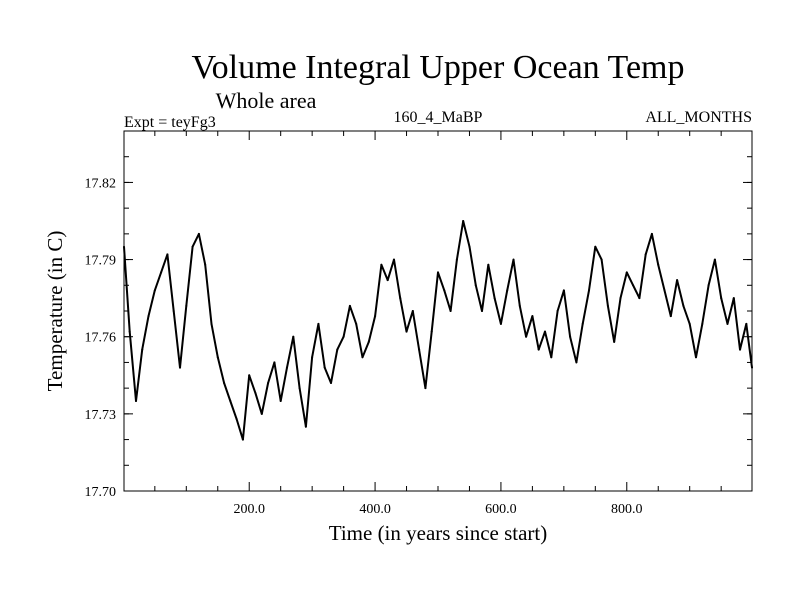 The height and width of the screenshot is (600, 800). I want to click on x-tick-label: 800.0, so click(627, 509).